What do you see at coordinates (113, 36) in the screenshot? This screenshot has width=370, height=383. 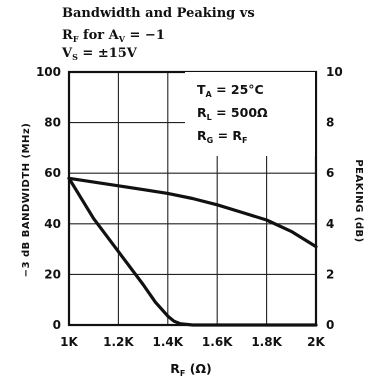 I see `chart-title-line2: RF for AV = −1` at bounding box center [113, 36].